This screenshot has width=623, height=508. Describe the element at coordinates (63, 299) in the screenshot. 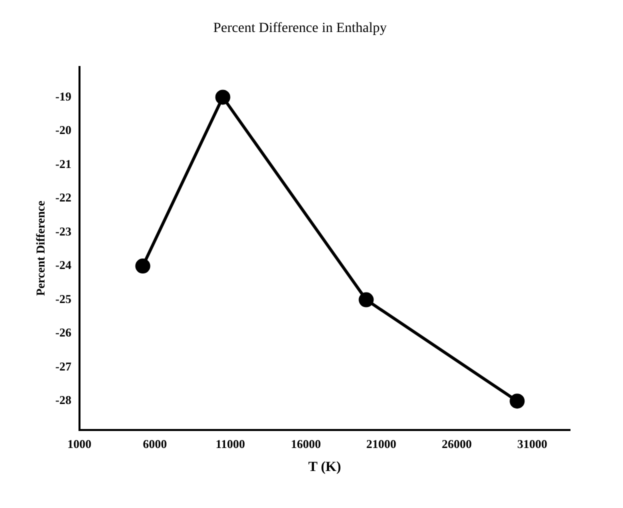

I see `y-tick-label: -25` at that location.